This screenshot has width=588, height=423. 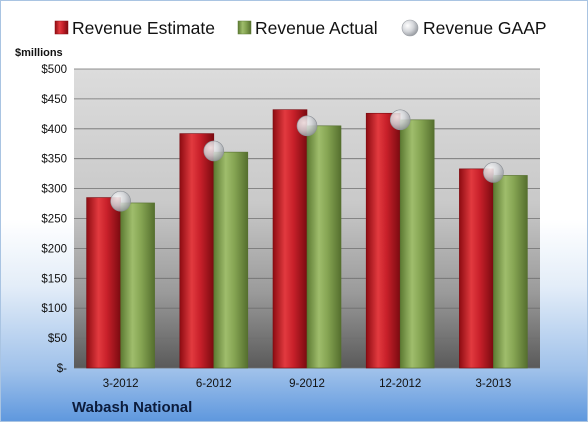 I want to click on y-tick-label: $250, so click(x=54, y=220).